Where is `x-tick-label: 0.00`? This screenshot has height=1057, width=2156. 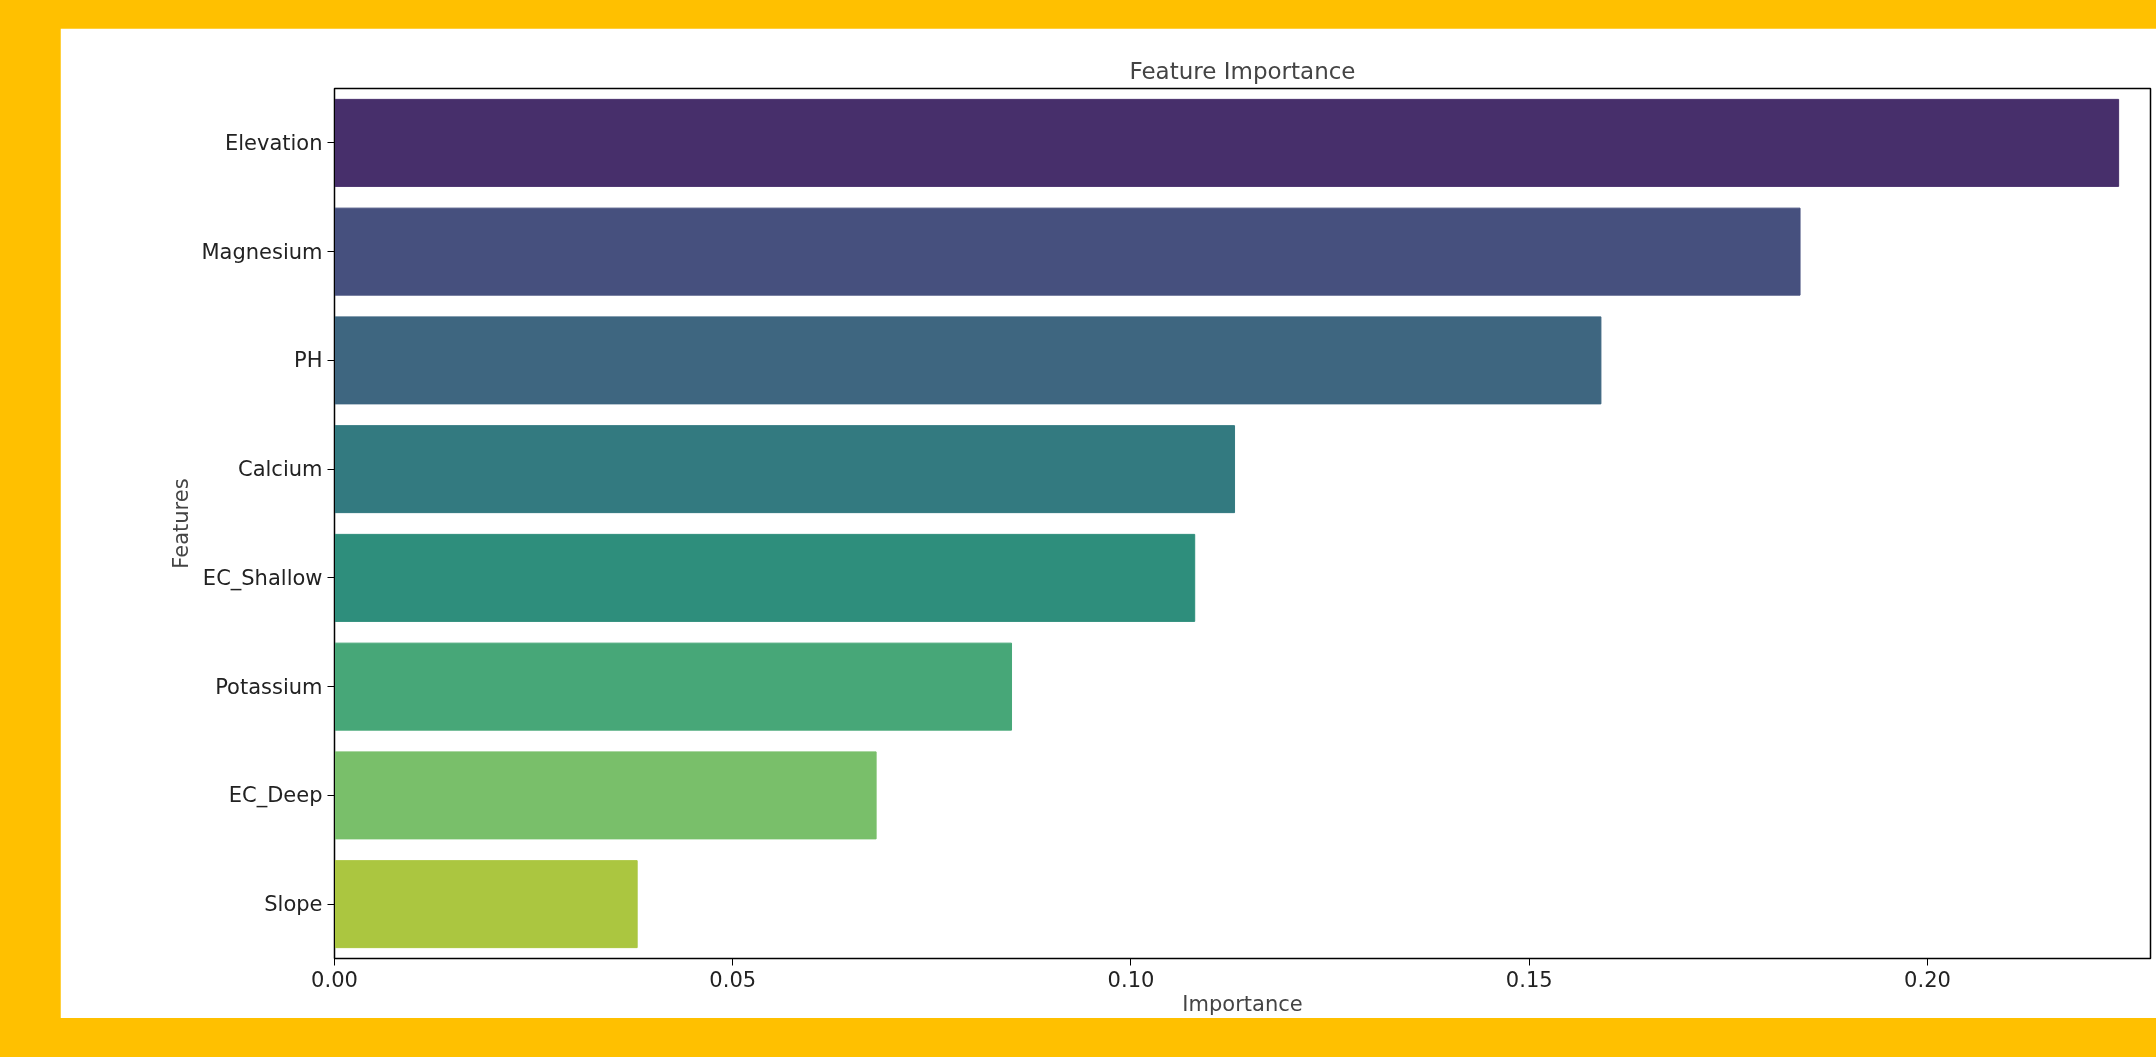
x-tick-label: 0.00 is located at coordinates (334, 979).